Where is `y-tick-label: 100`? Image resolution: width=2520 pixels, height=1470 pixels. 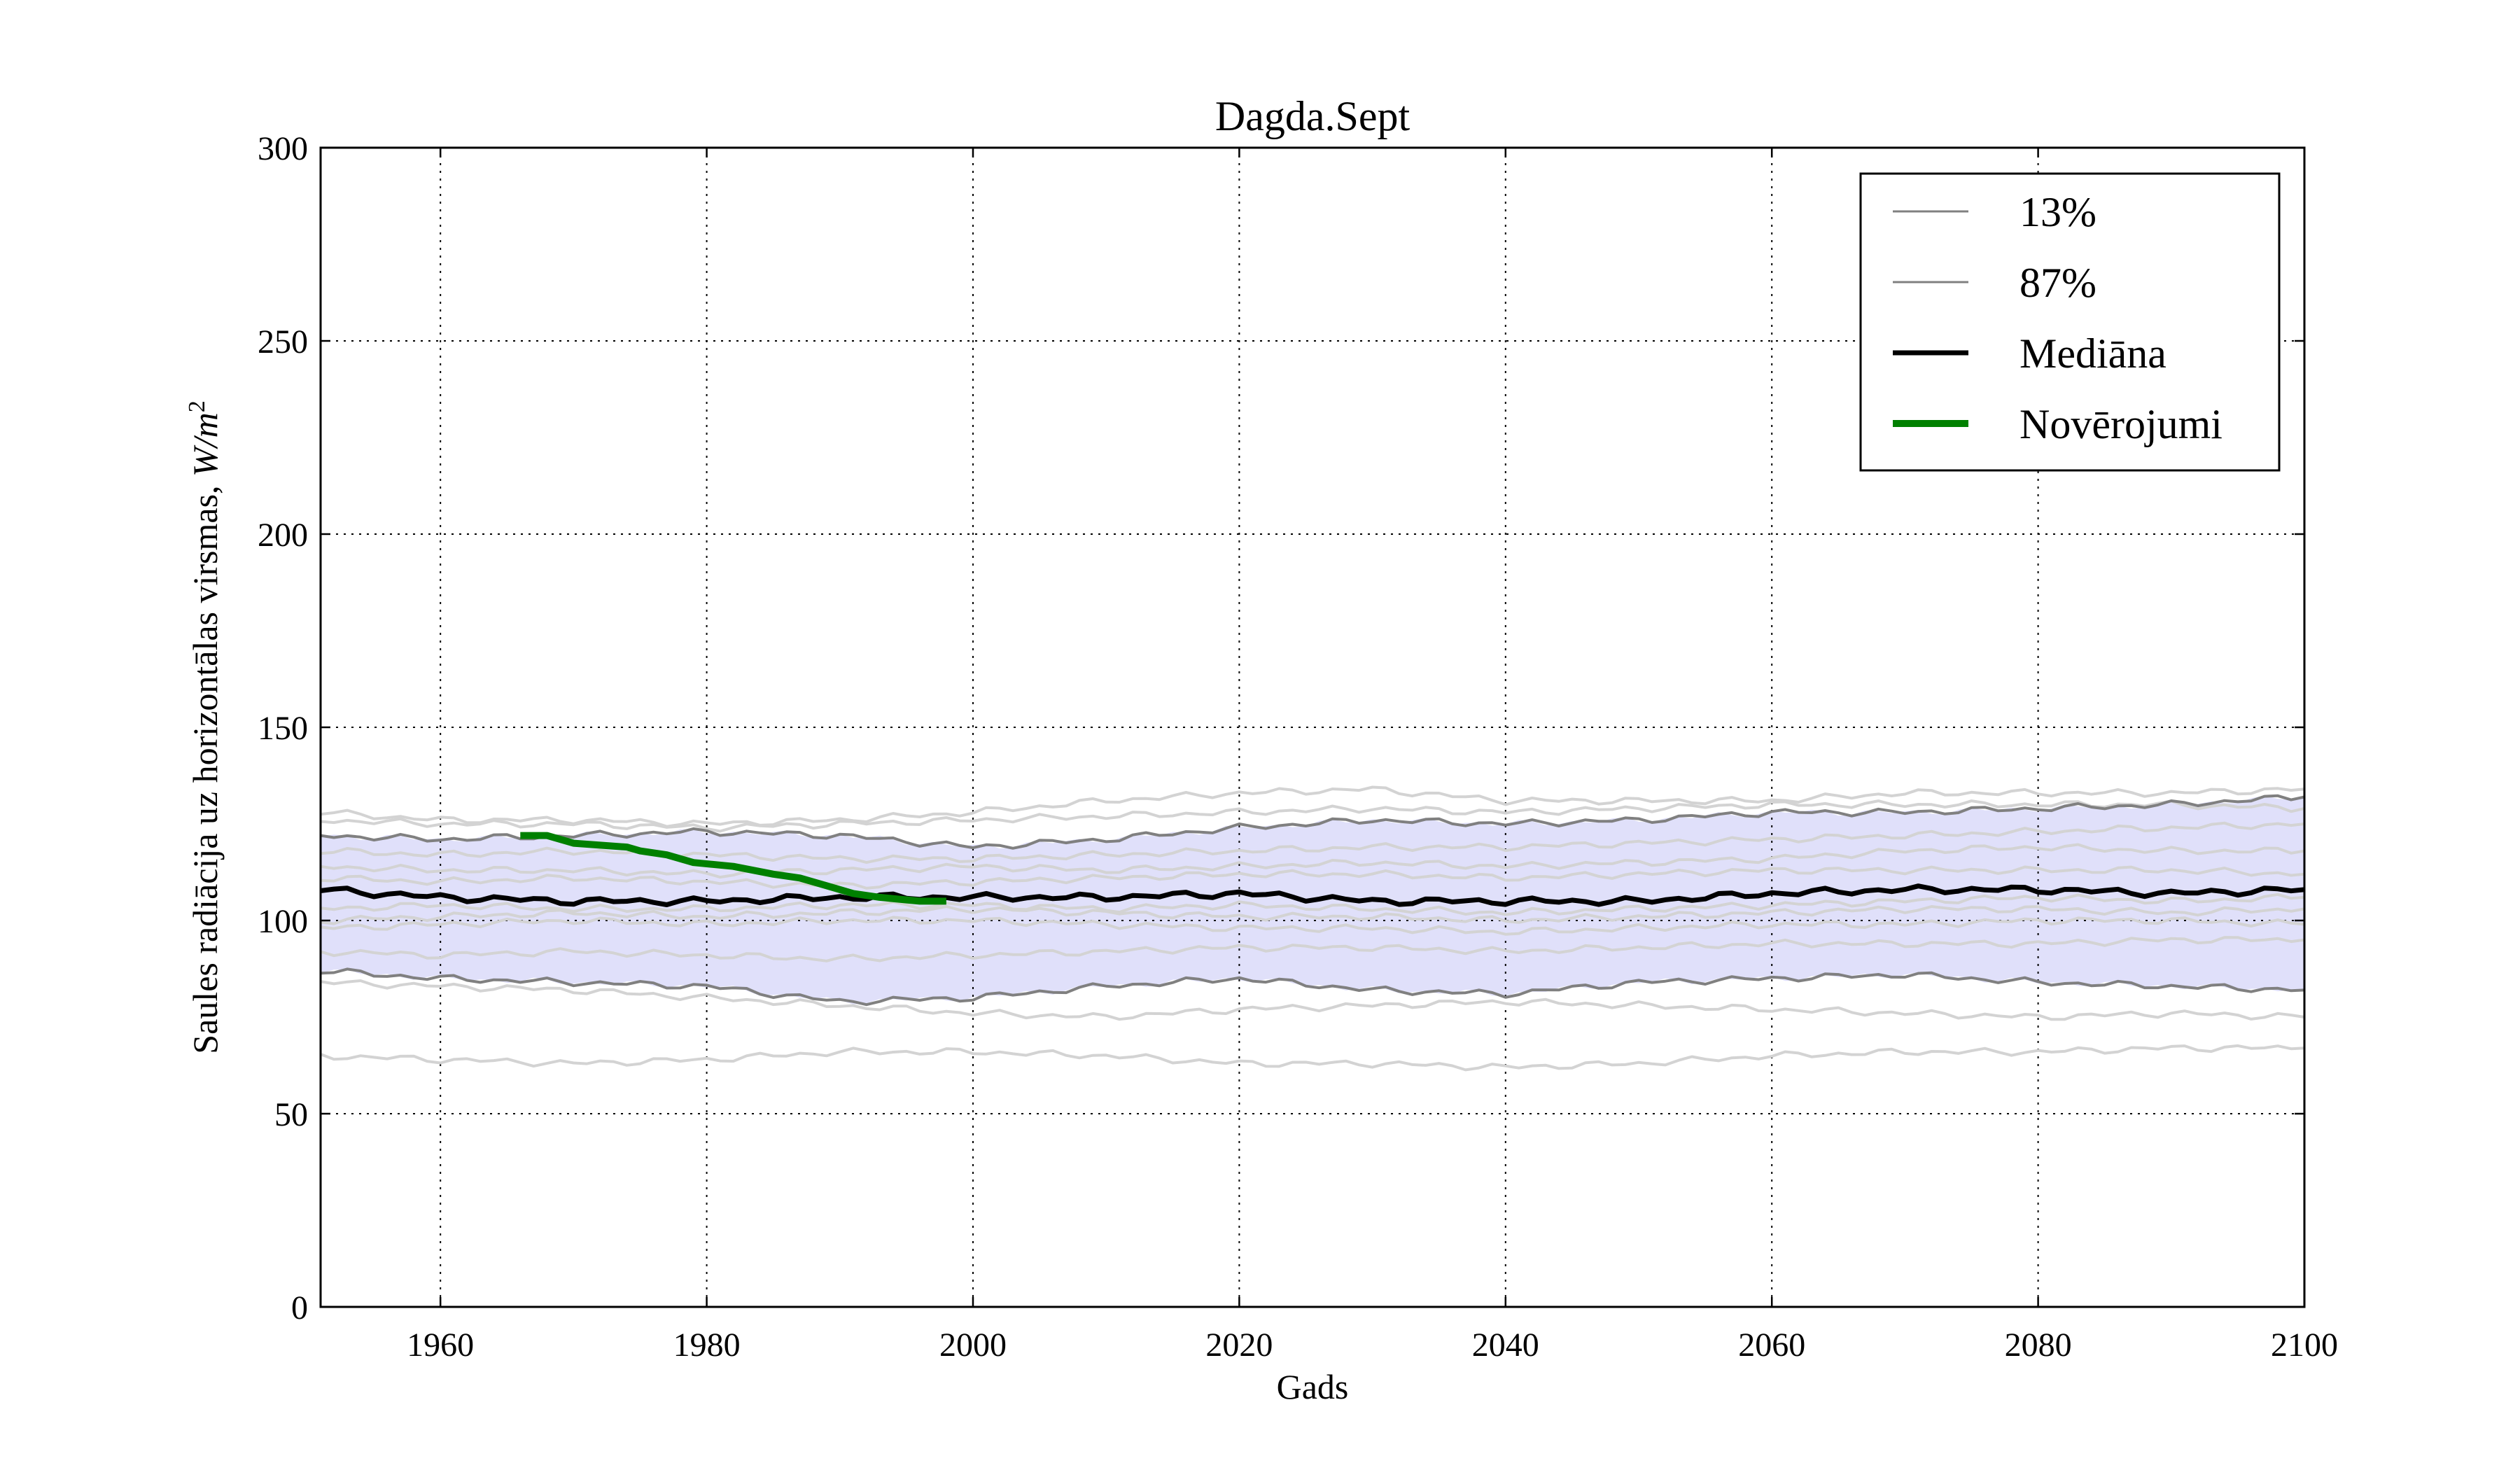
y-tick-label: 100 is located at coordinates (283, 921).